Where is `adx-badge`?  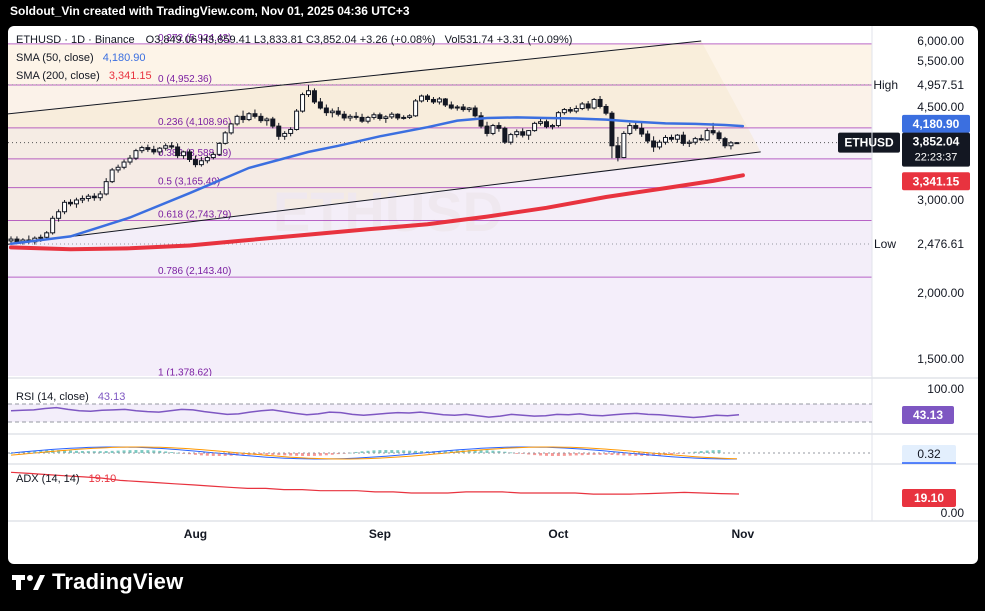 adx-badge is located at coordinates (929, 498).